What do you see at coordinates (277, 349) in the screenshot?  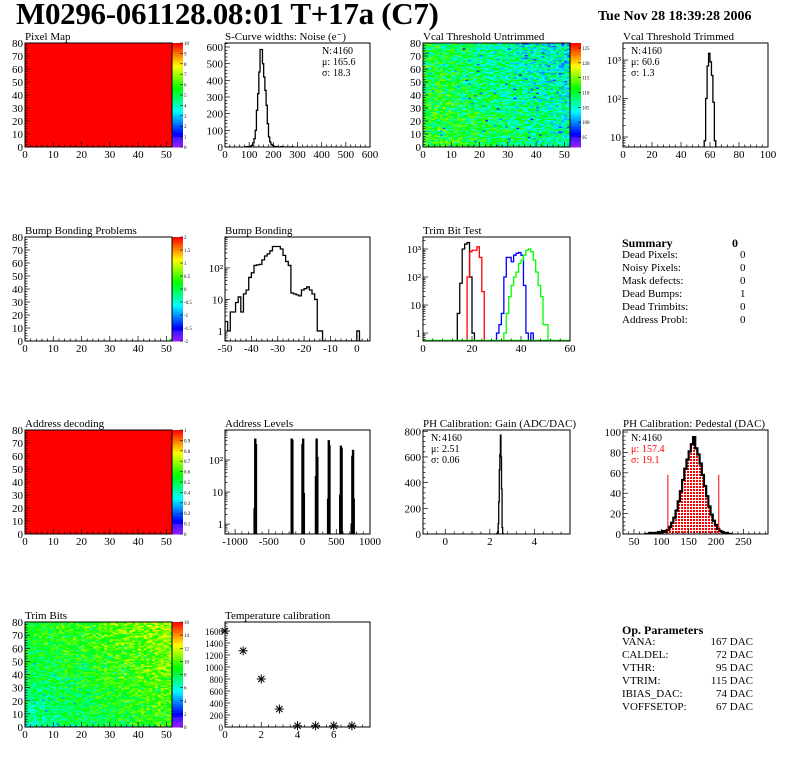 I see `x-tick-label: -30` at bounding box center [277, 349].